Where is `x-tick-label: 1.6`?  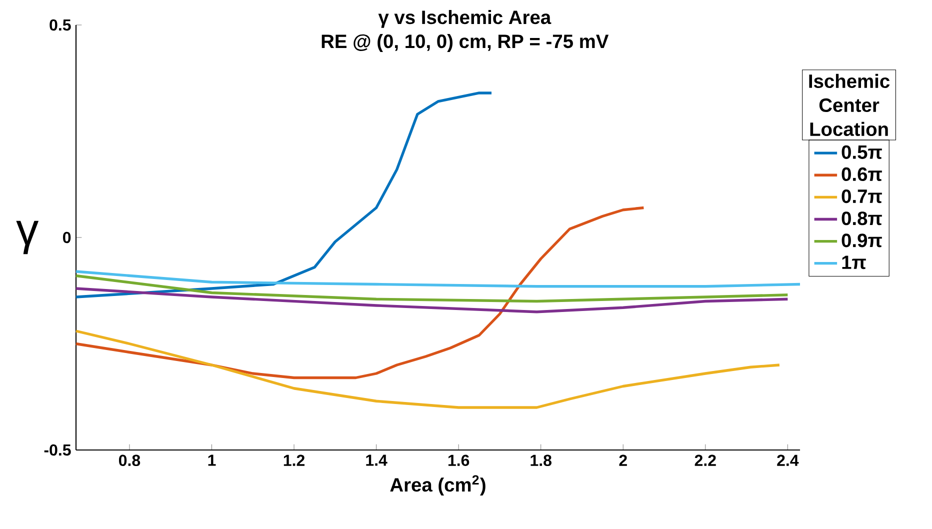
x-tick-label: 1.6 is located at coordinates (459, 460).